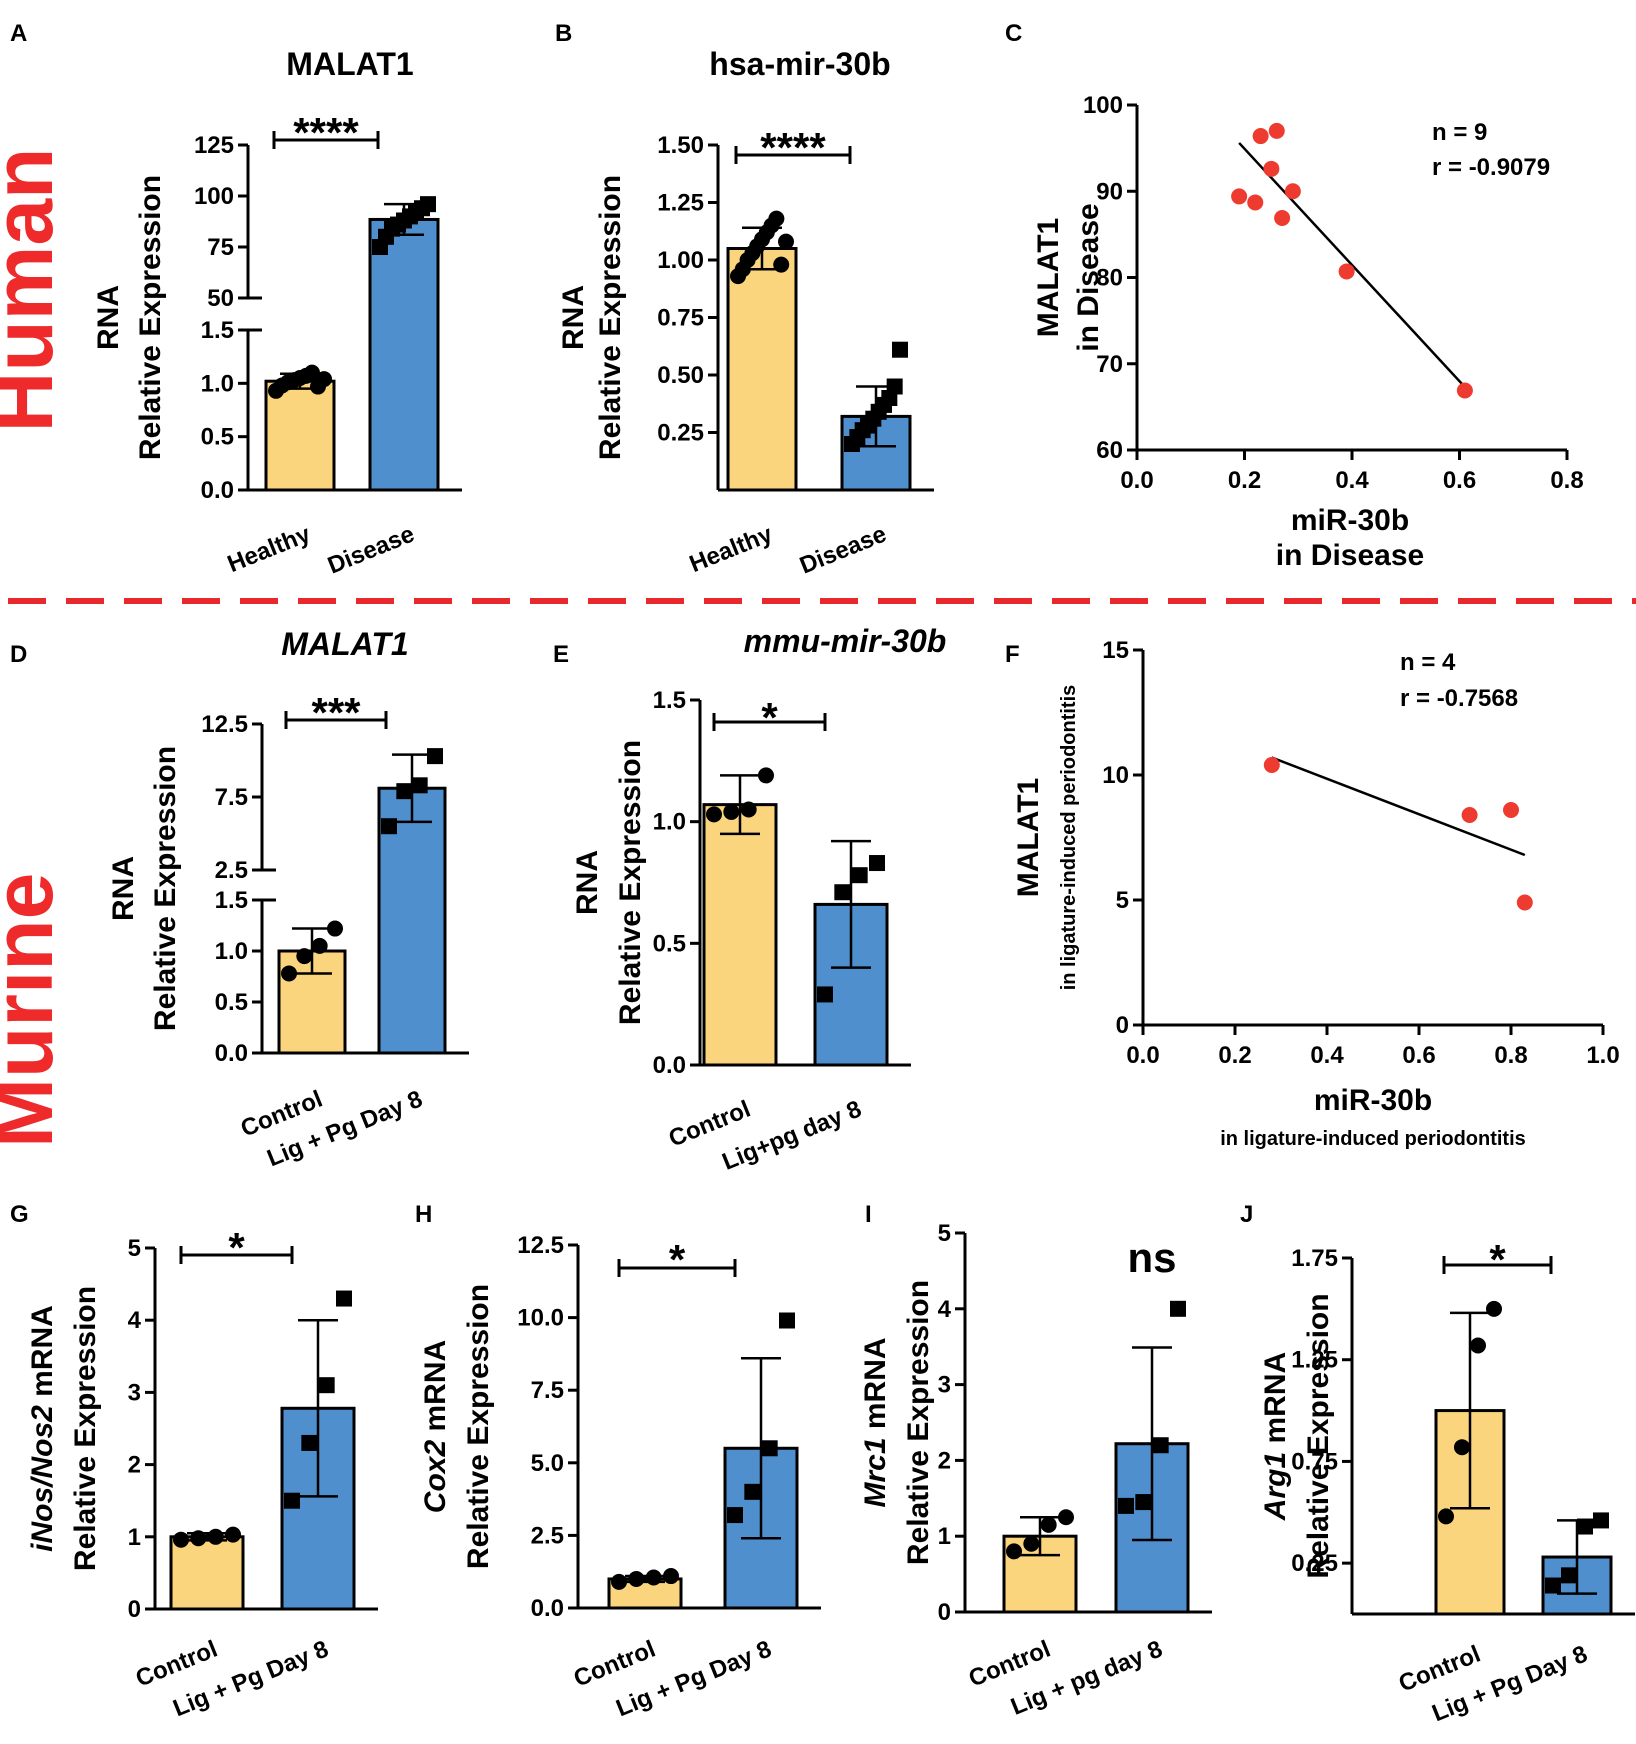 This screenshot has width=1636, height=1744. What do you see at coordinates (1459, 132) in the screenshot?
I see `stat-annotation: n = 9` at bounding box center [1459, 132].